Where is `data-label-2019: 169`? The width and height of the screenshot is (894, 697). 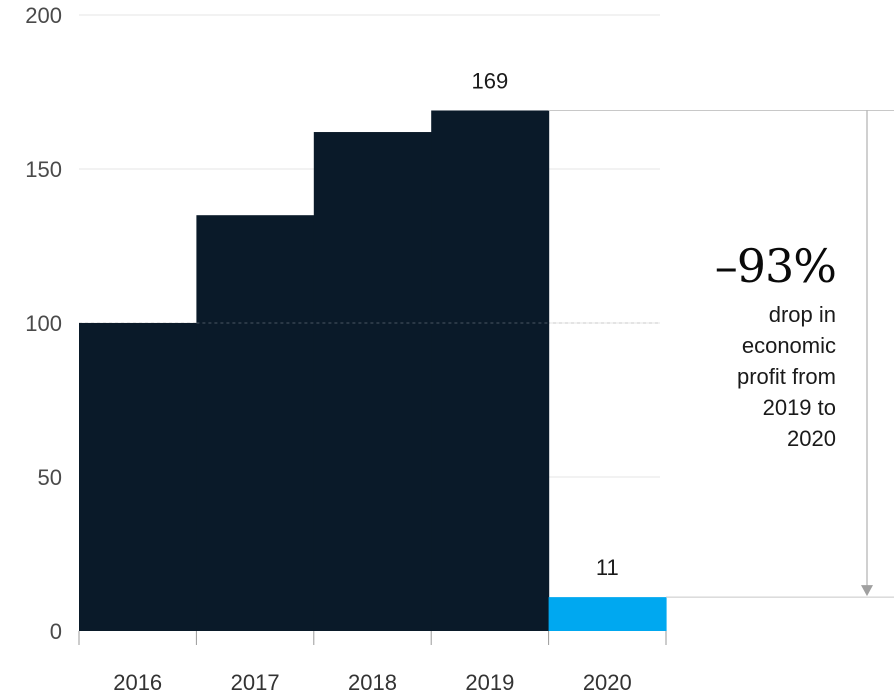 data-label-2019: 169 is located at coordinates (490, 80).